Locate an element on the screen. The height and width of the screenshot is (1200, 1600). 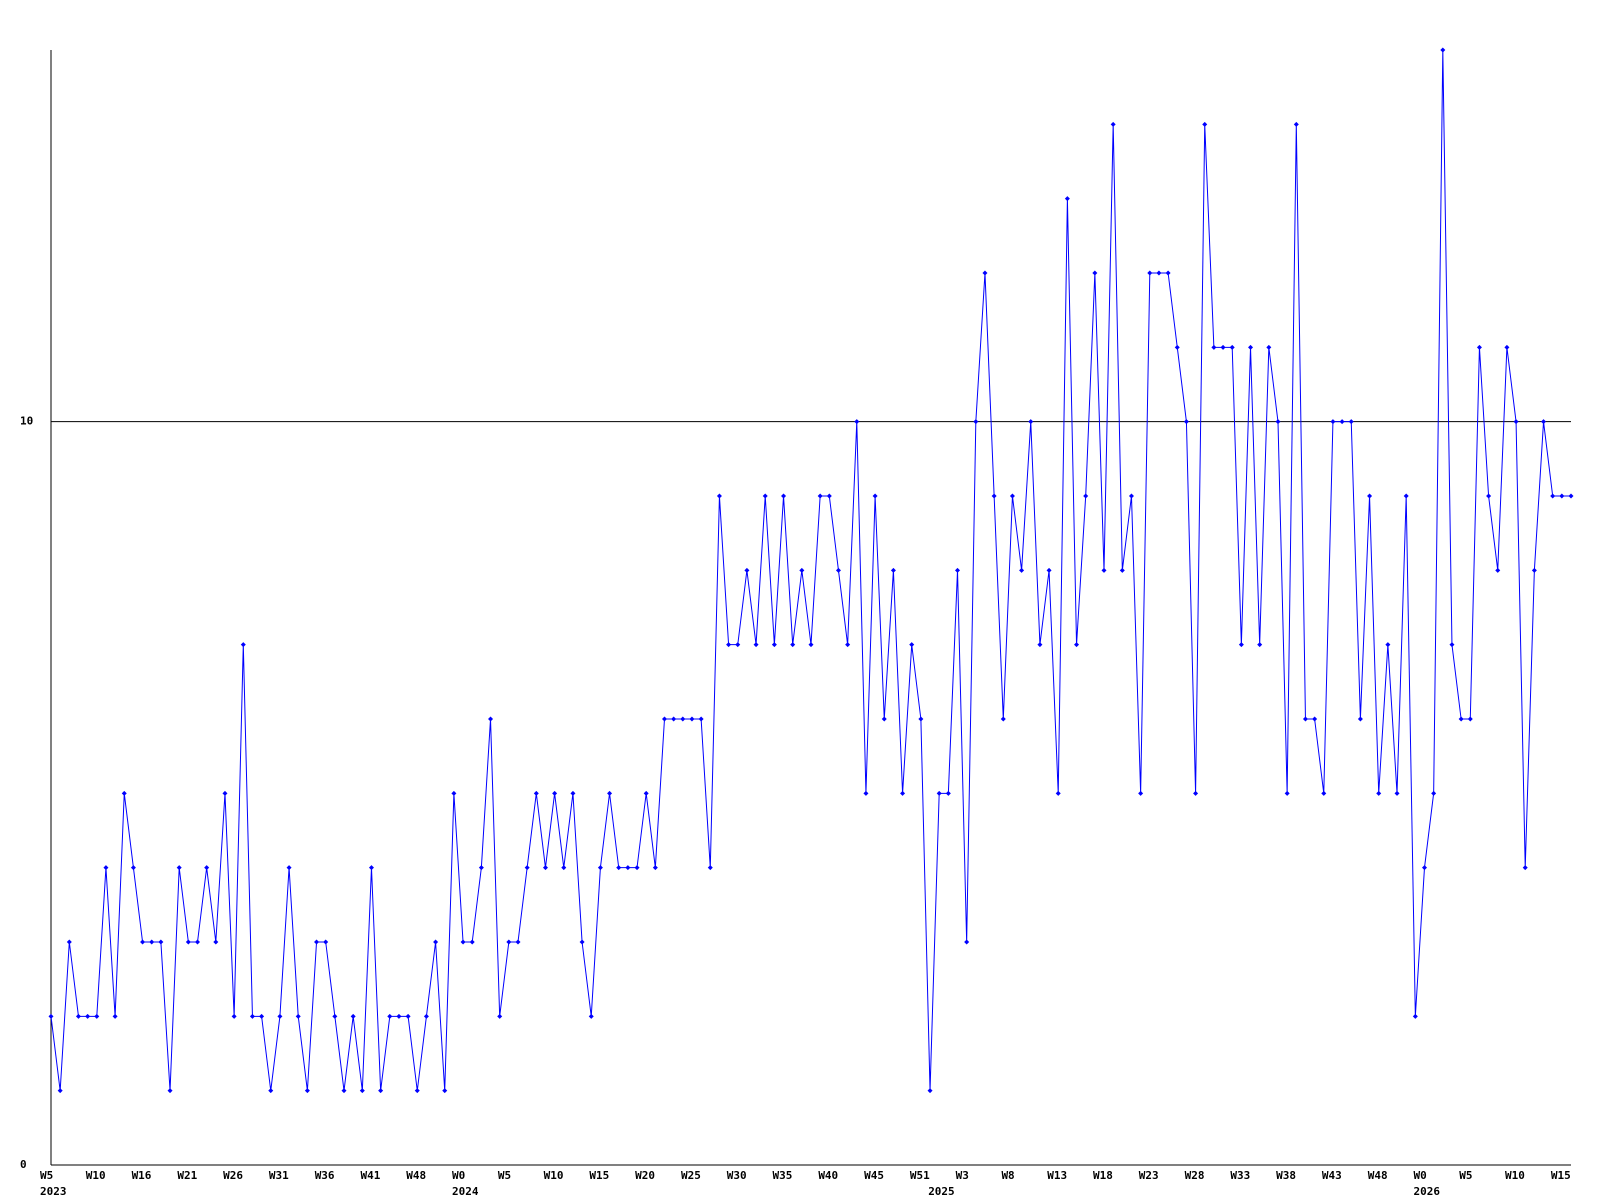
y-tick-label: 0 is located at coordinates (23, 1164).